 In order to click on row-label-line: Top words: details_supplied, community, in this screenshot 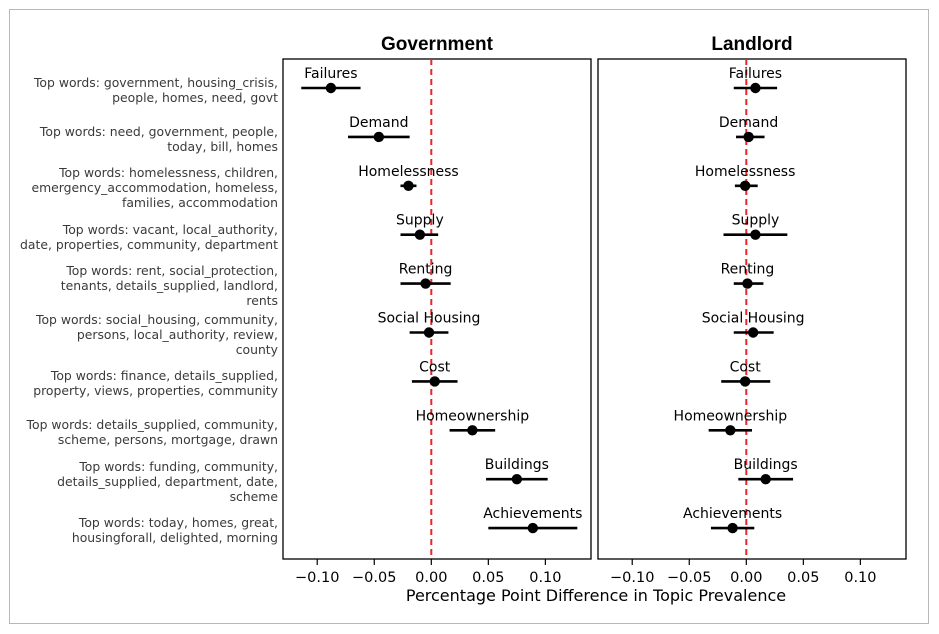, I will do `click(152, 425)`.